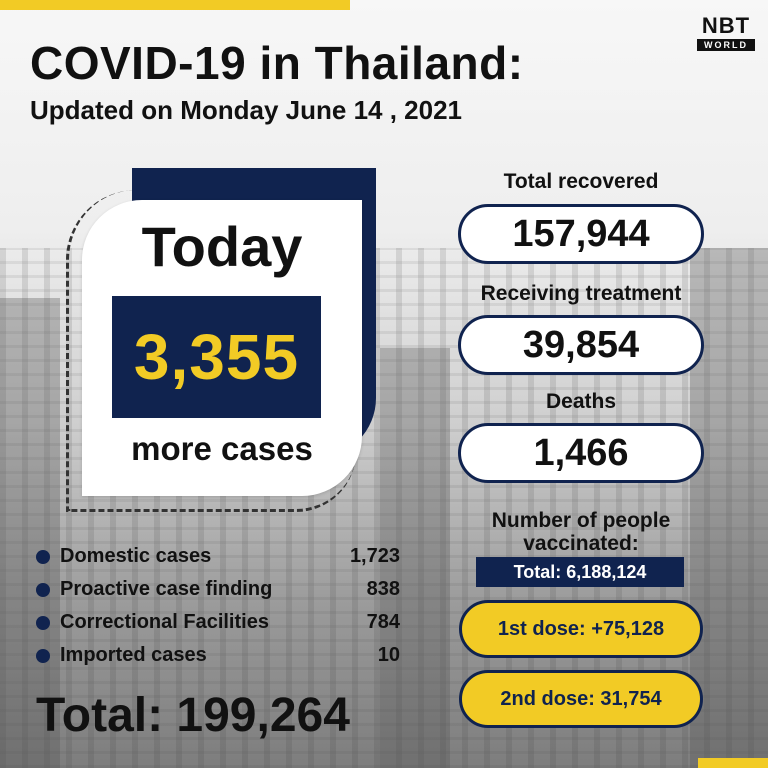  I want to click on list-item: Correctional Facilities 784, so click(218, 622).